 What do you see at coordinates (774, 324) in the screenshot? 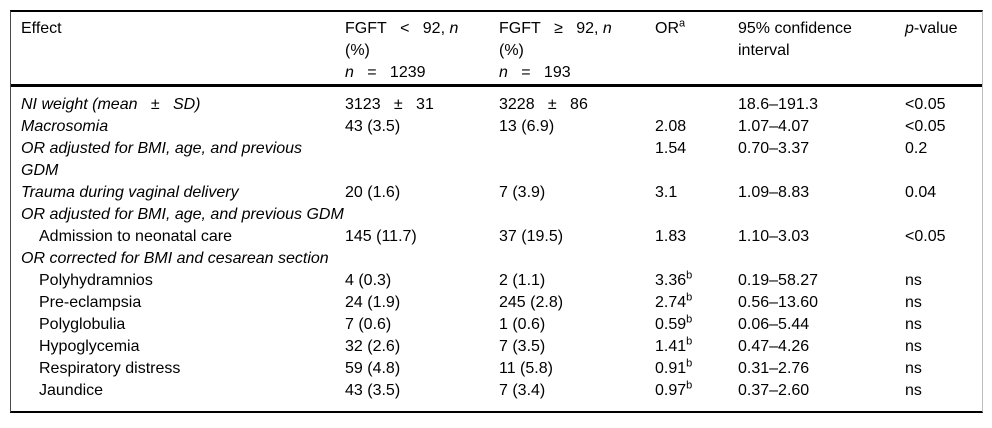
I see `confidence-interval-cell: 0.06–5.44` at bounding box center [774, 324].